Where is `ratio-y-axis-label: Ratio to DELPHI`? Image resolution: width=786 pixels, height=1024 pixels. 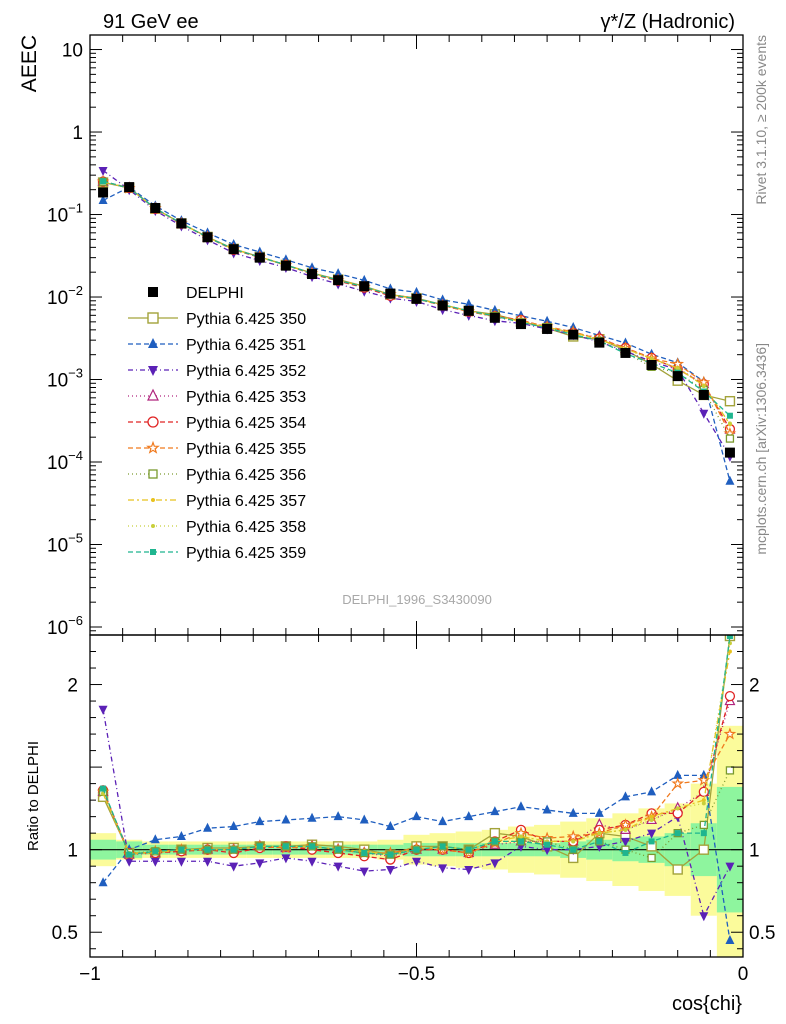
ratio-y-axis-label: Ratio to DELPHI is located at coordinates (33, 796).